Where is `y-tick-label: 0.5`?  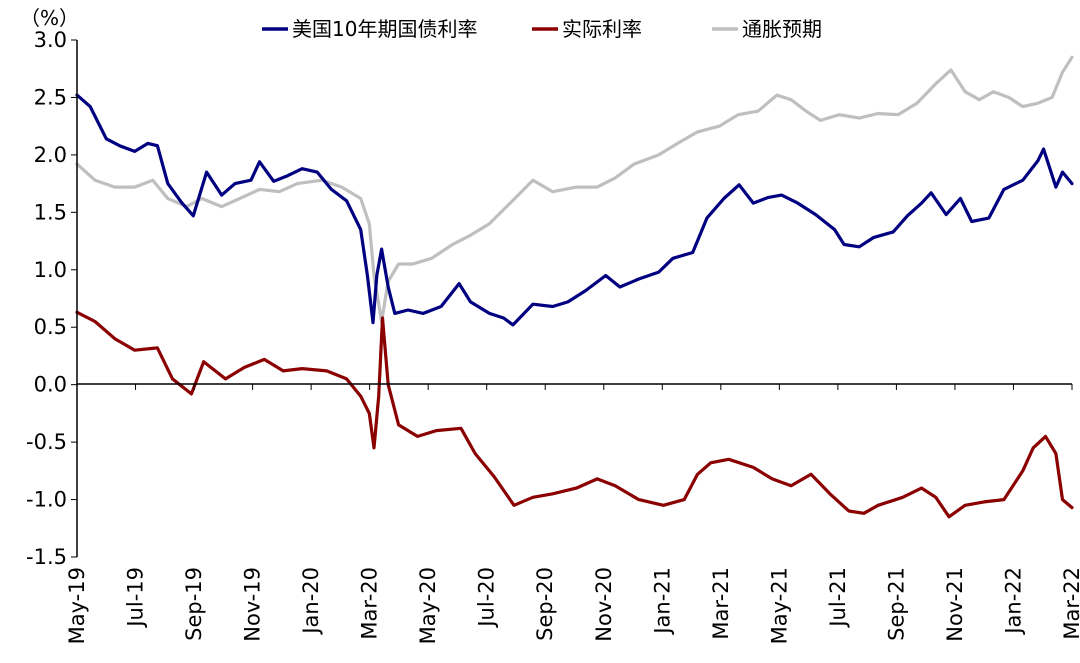
y-tick-label: 0.5 is located at coordinates (50, 327).